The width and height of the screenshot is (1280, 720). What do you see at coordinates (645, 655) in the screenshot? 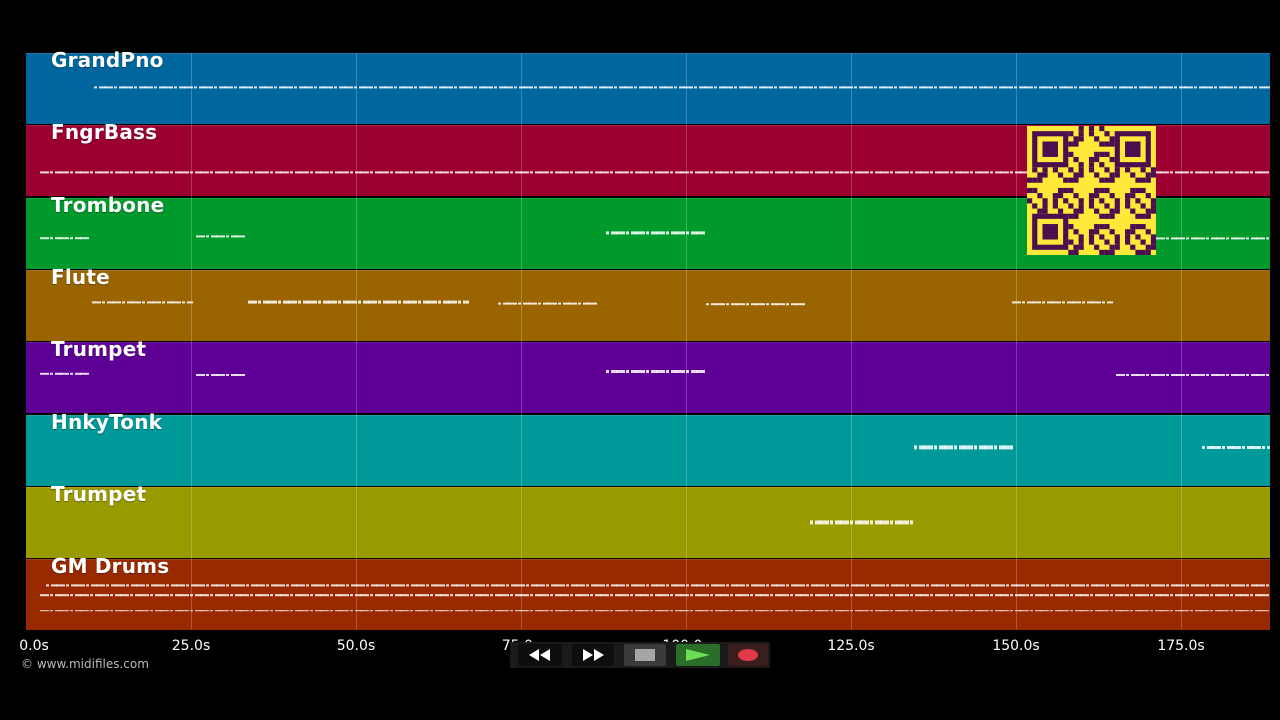
I see `stop-button` at bounding box center [645, 655].